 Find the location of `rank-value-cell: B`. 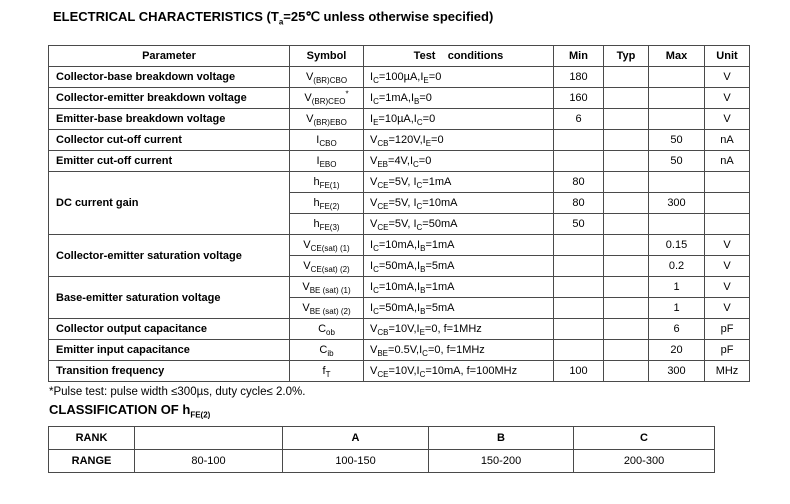

rank-value-cell: B is located at coordinates (501, 438).